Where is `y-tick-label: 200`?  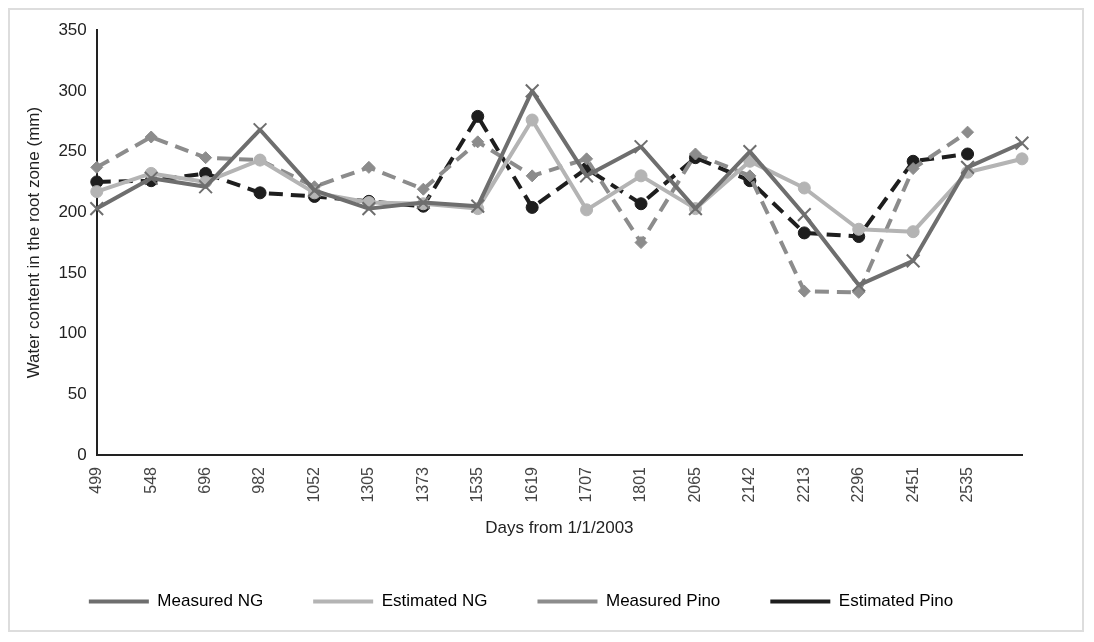 y-tick-label: 200 is located at coordinates (72, 211).